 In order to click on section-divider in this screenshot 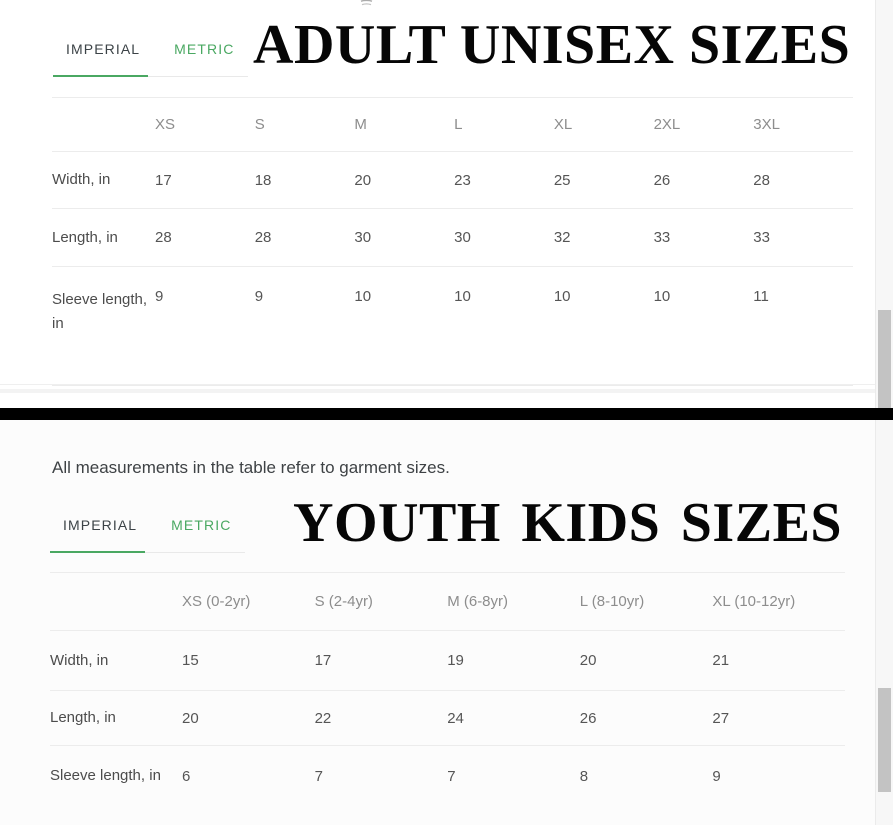, I will do `click(446, 414)`.